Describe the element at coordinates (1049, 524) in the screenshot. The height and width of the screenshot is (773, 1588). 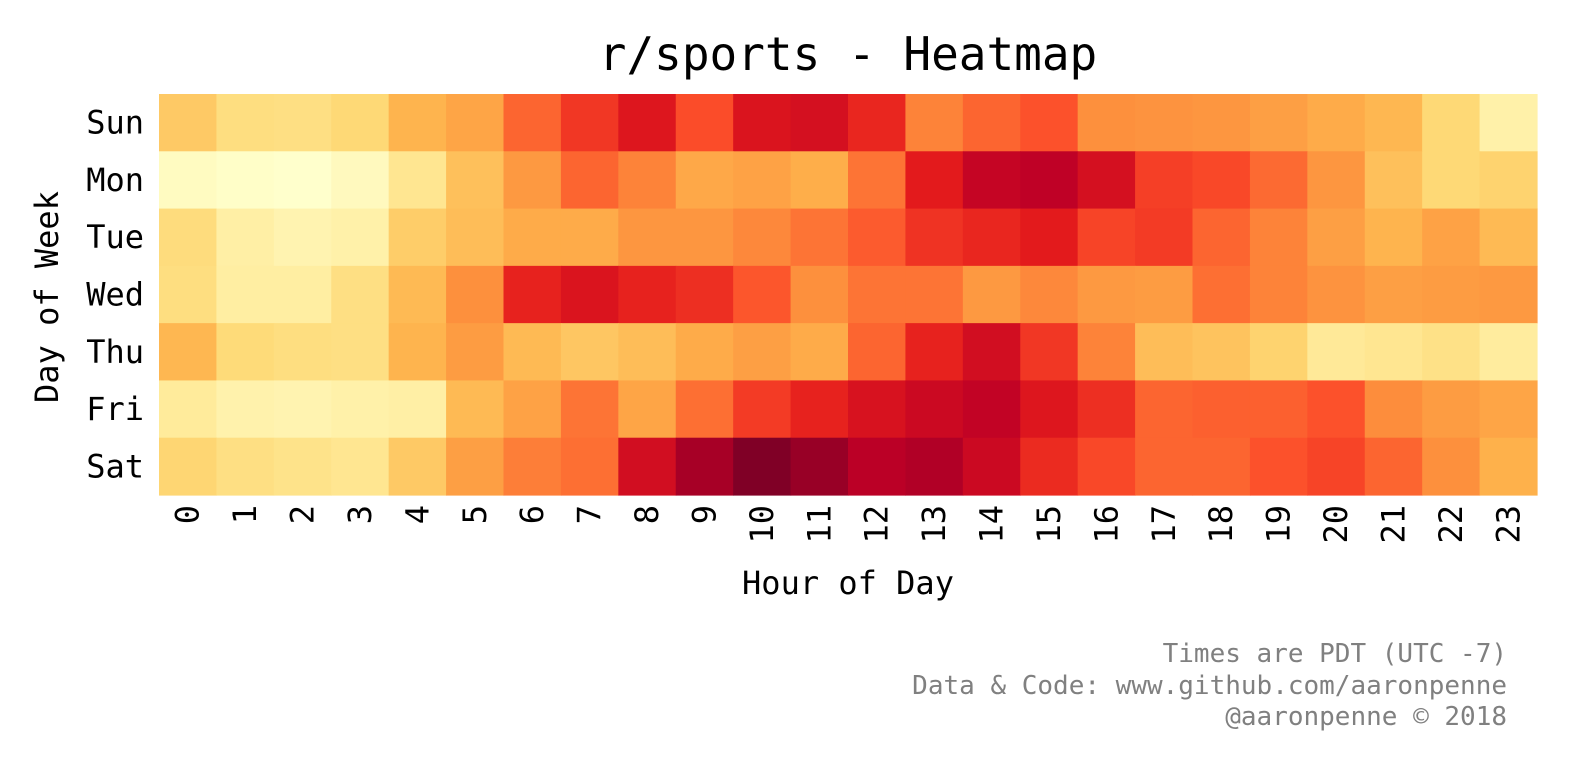
I see `x-tick-15: 15` at that location.